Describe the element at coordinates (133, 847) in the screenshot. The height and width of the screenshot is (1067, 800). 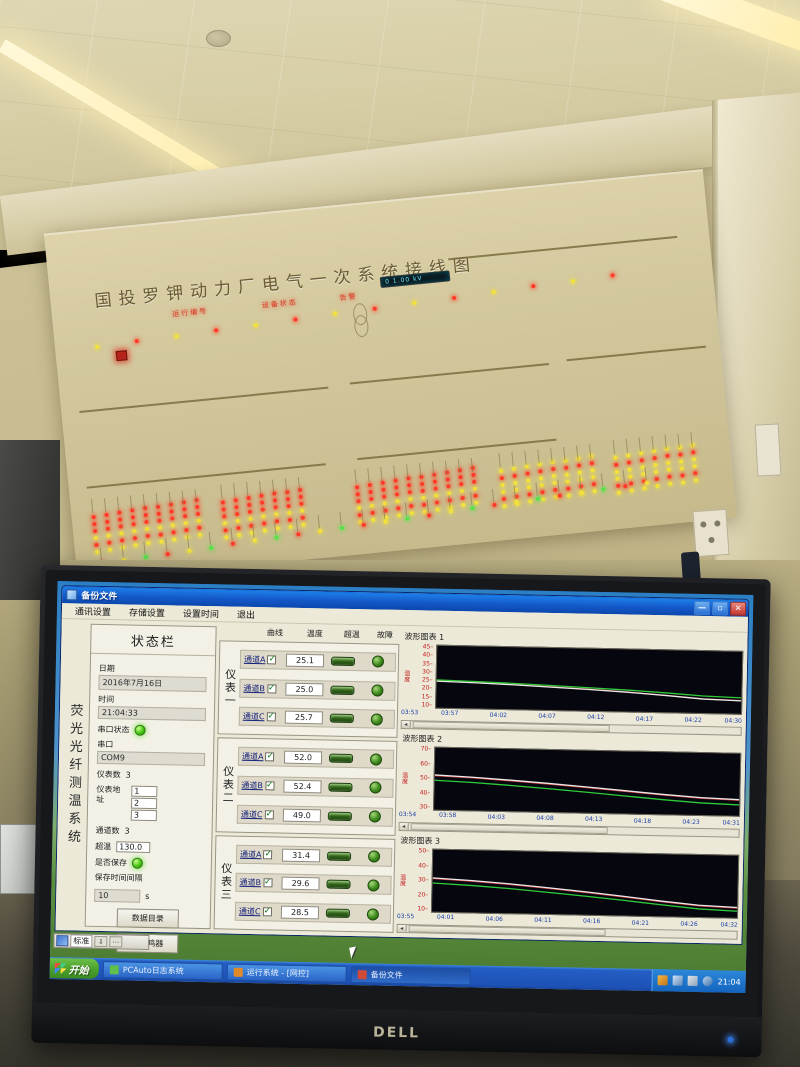
I see `over-temp-input: 130.0` at that location.